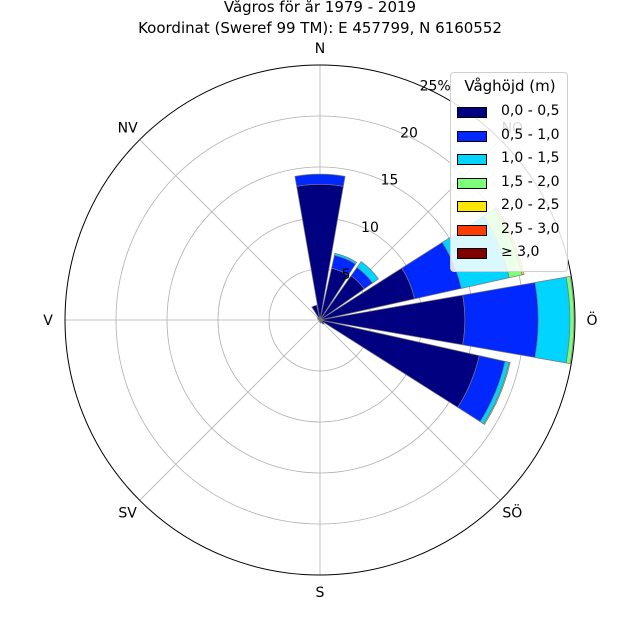 Image resolution: width=640 pixels, height=640 pixels. Describe the element at coordinates (128, 129) in the screenshot. I see `direction-label: NV` at that location.